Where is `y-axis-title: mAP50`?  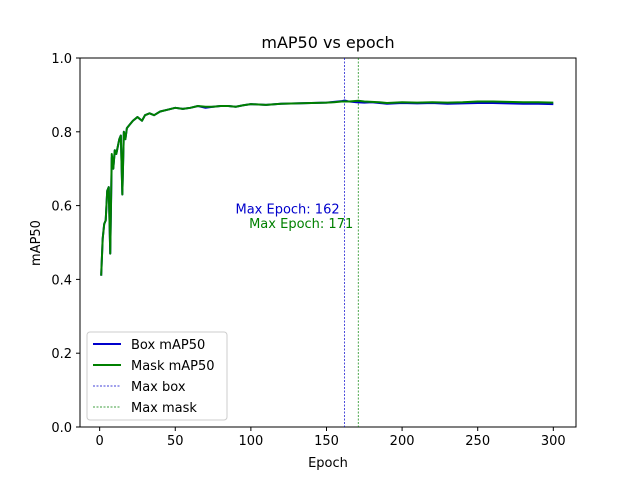 y-axis-title: mAP50 is located at coordinates (36, 243).